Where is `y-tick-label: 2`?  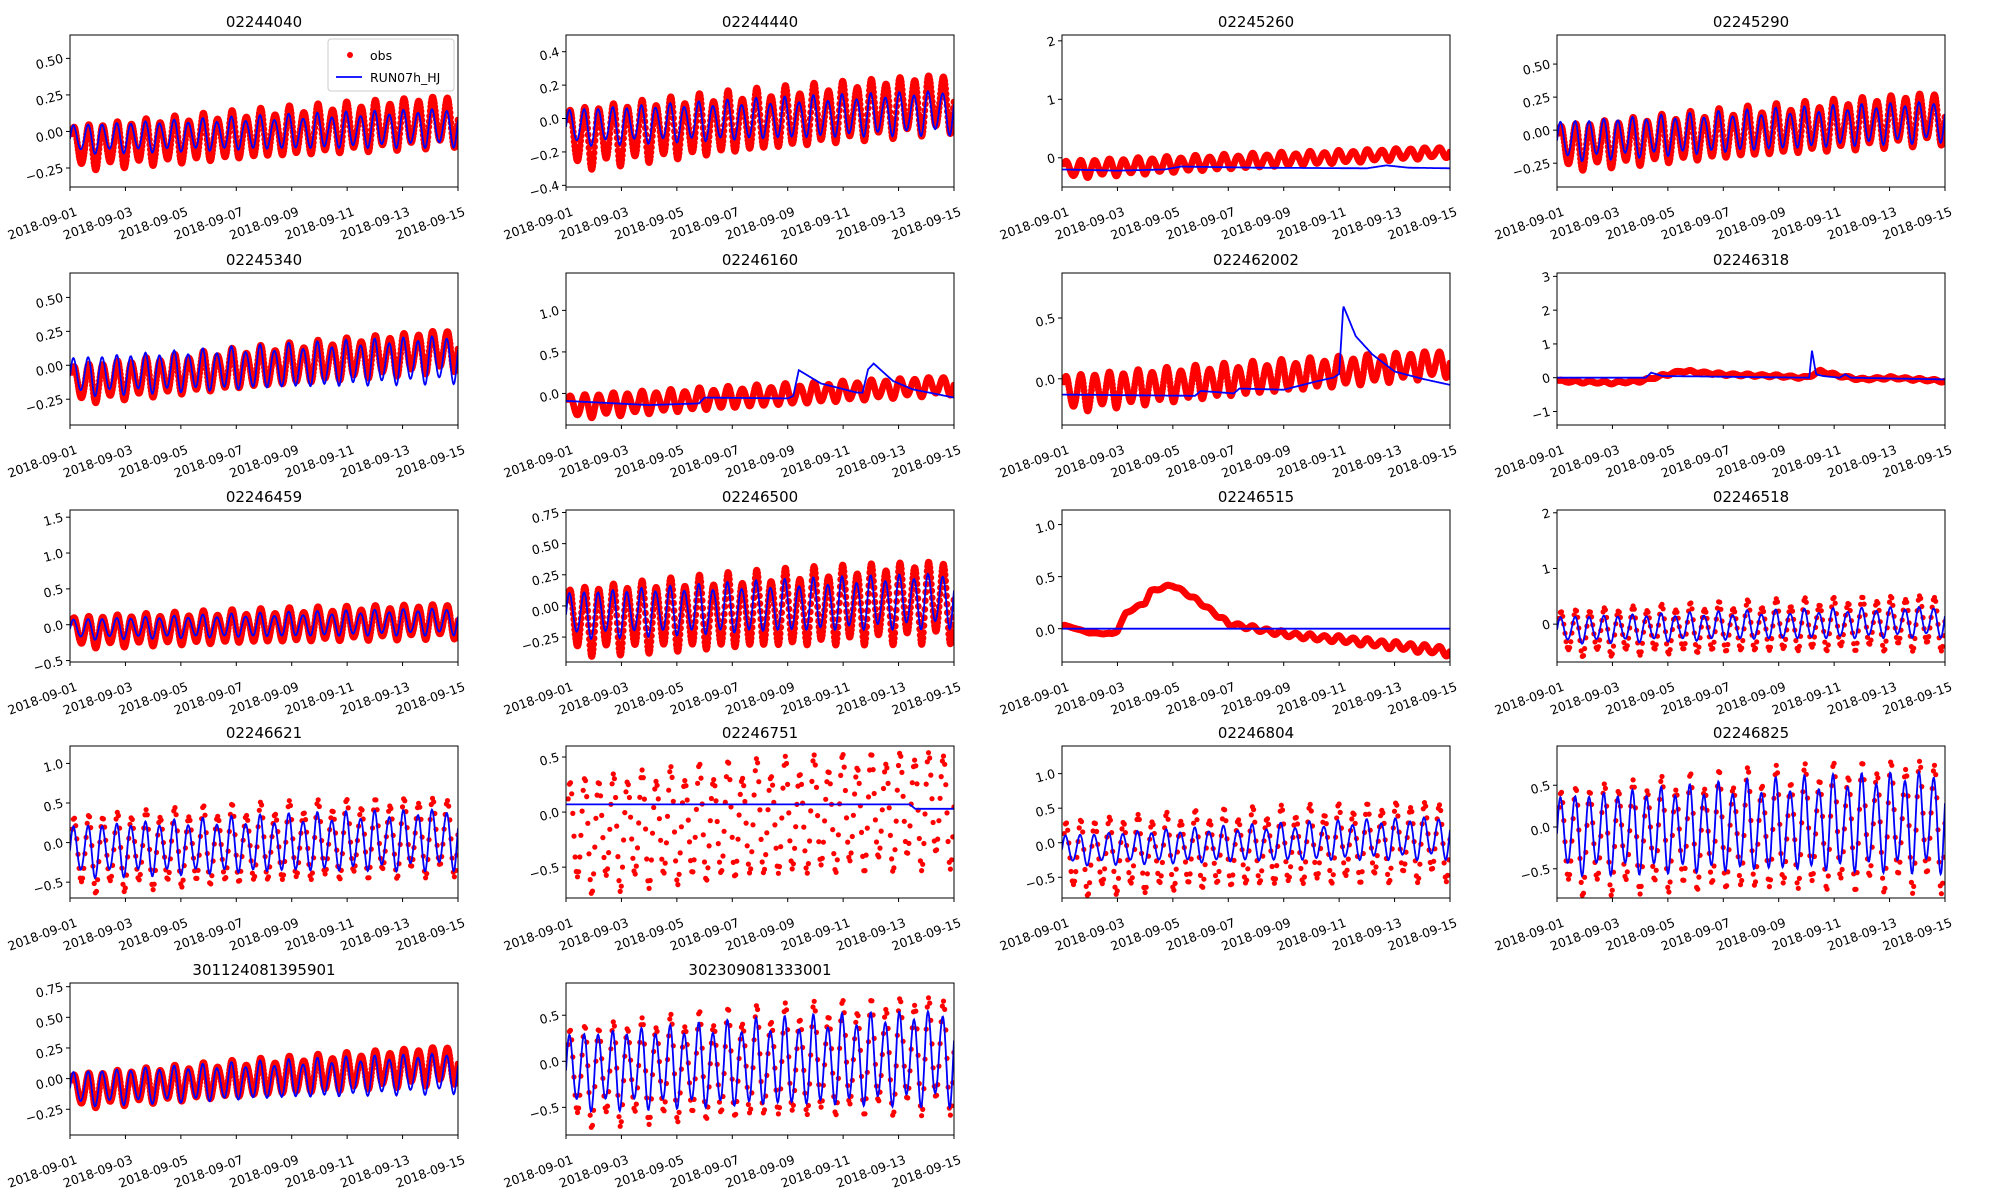 y-tick-label: 2 is located at coordinates (1051, 41).